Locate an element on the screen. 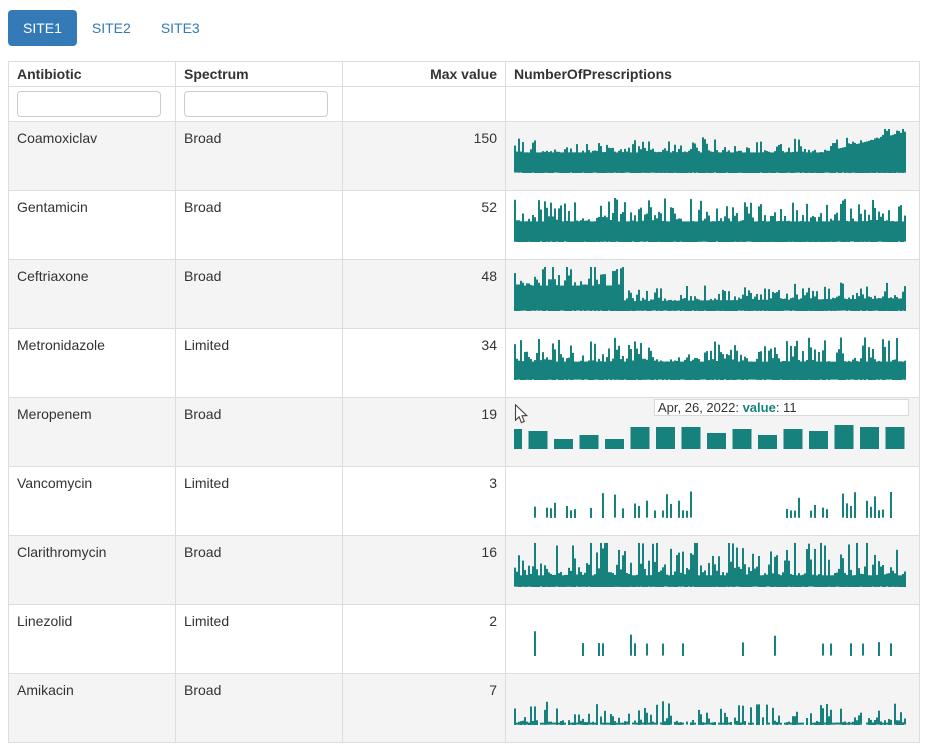 The width and height of the screenshot is (927, 754). filter-cell-empty-spark is located at coordinates (712, 104).